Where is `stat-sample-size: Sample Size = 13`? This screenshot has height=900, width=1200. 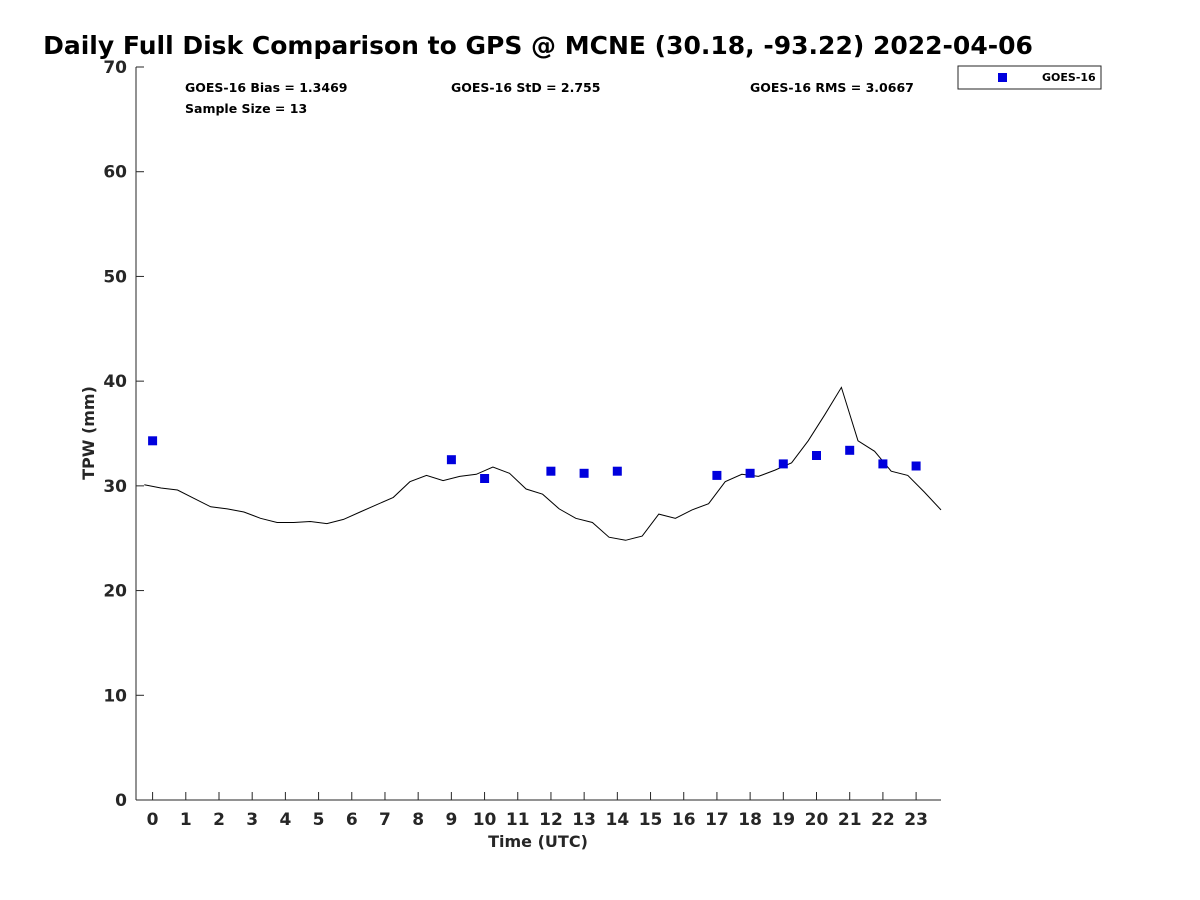 stat-sample-size: Sample Size = 13 is located at coordinates (246, 108).